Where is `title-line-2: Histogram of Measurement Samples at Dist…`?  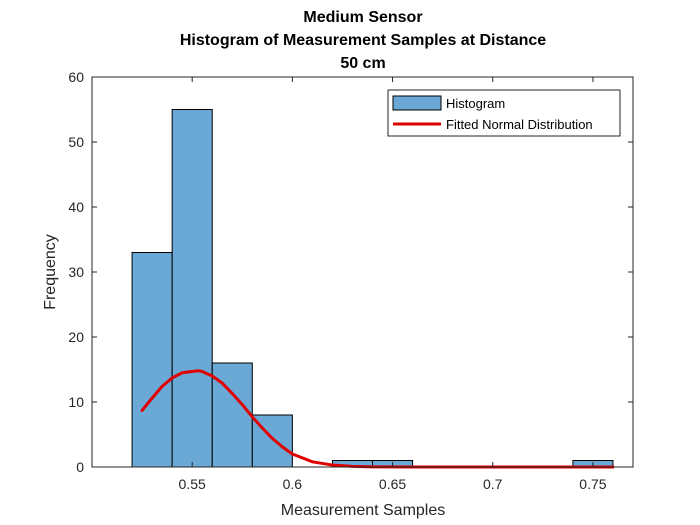
title-line-2: Histogram of Measurement Samples at Dist… is located at coordinates (363, 40).